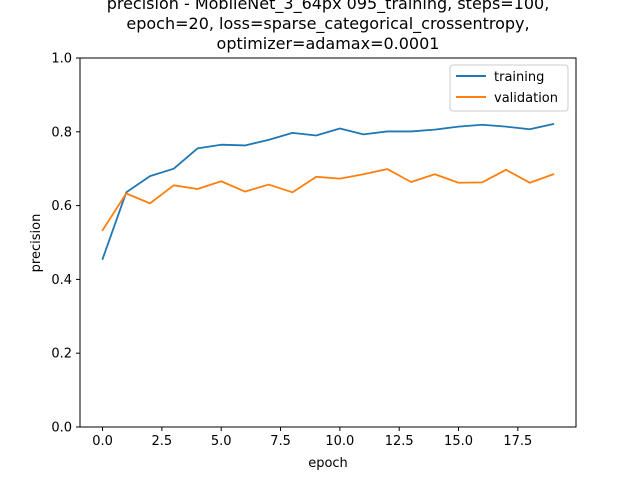  What do you see at coordinates (458, 441) in the screenshot?
I see `x-tick-label: 15.0` at bounding box center [458, 441].